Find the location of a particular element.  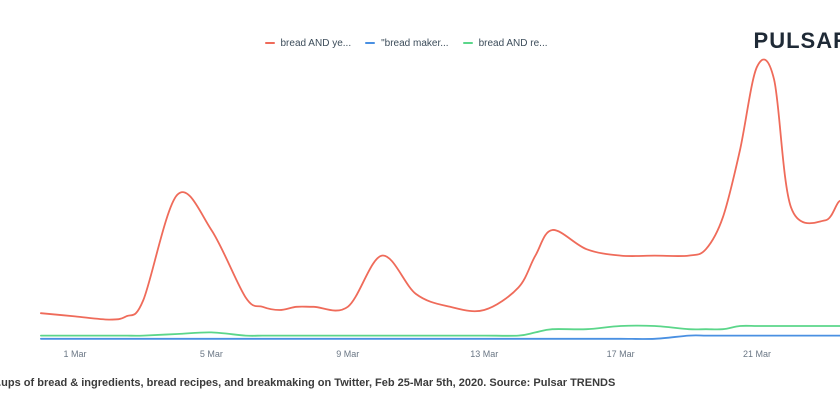

x-axis: 1 Mar 5 Mar 9 Mar 13 Mar 17 Mar 21 Mar is located at coordinates (417, 354).